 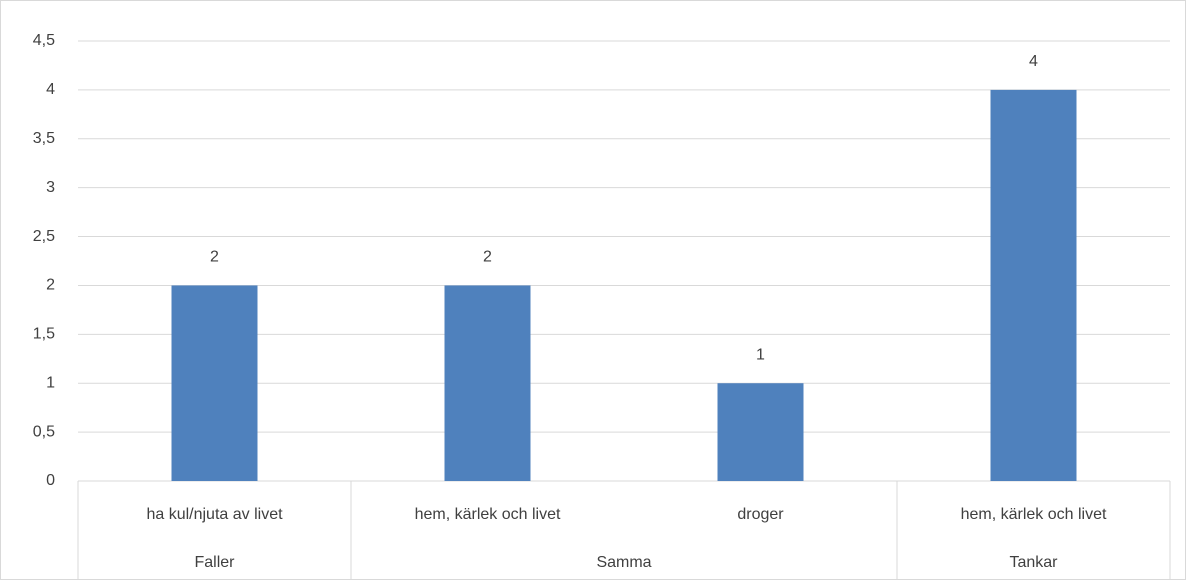 I want to click on group-label: Tankar, so click(x=1033, y=562).